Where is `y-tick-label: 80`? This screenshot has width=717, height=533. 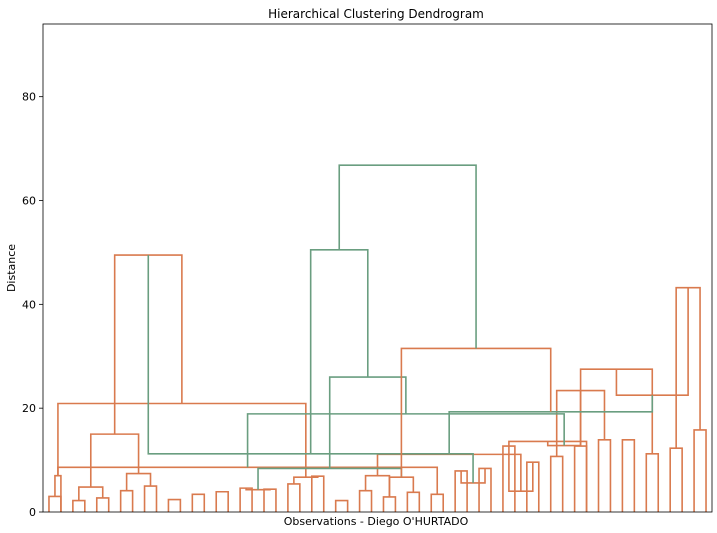 y-tick-label: 80 is located at coordinates (29, 97).